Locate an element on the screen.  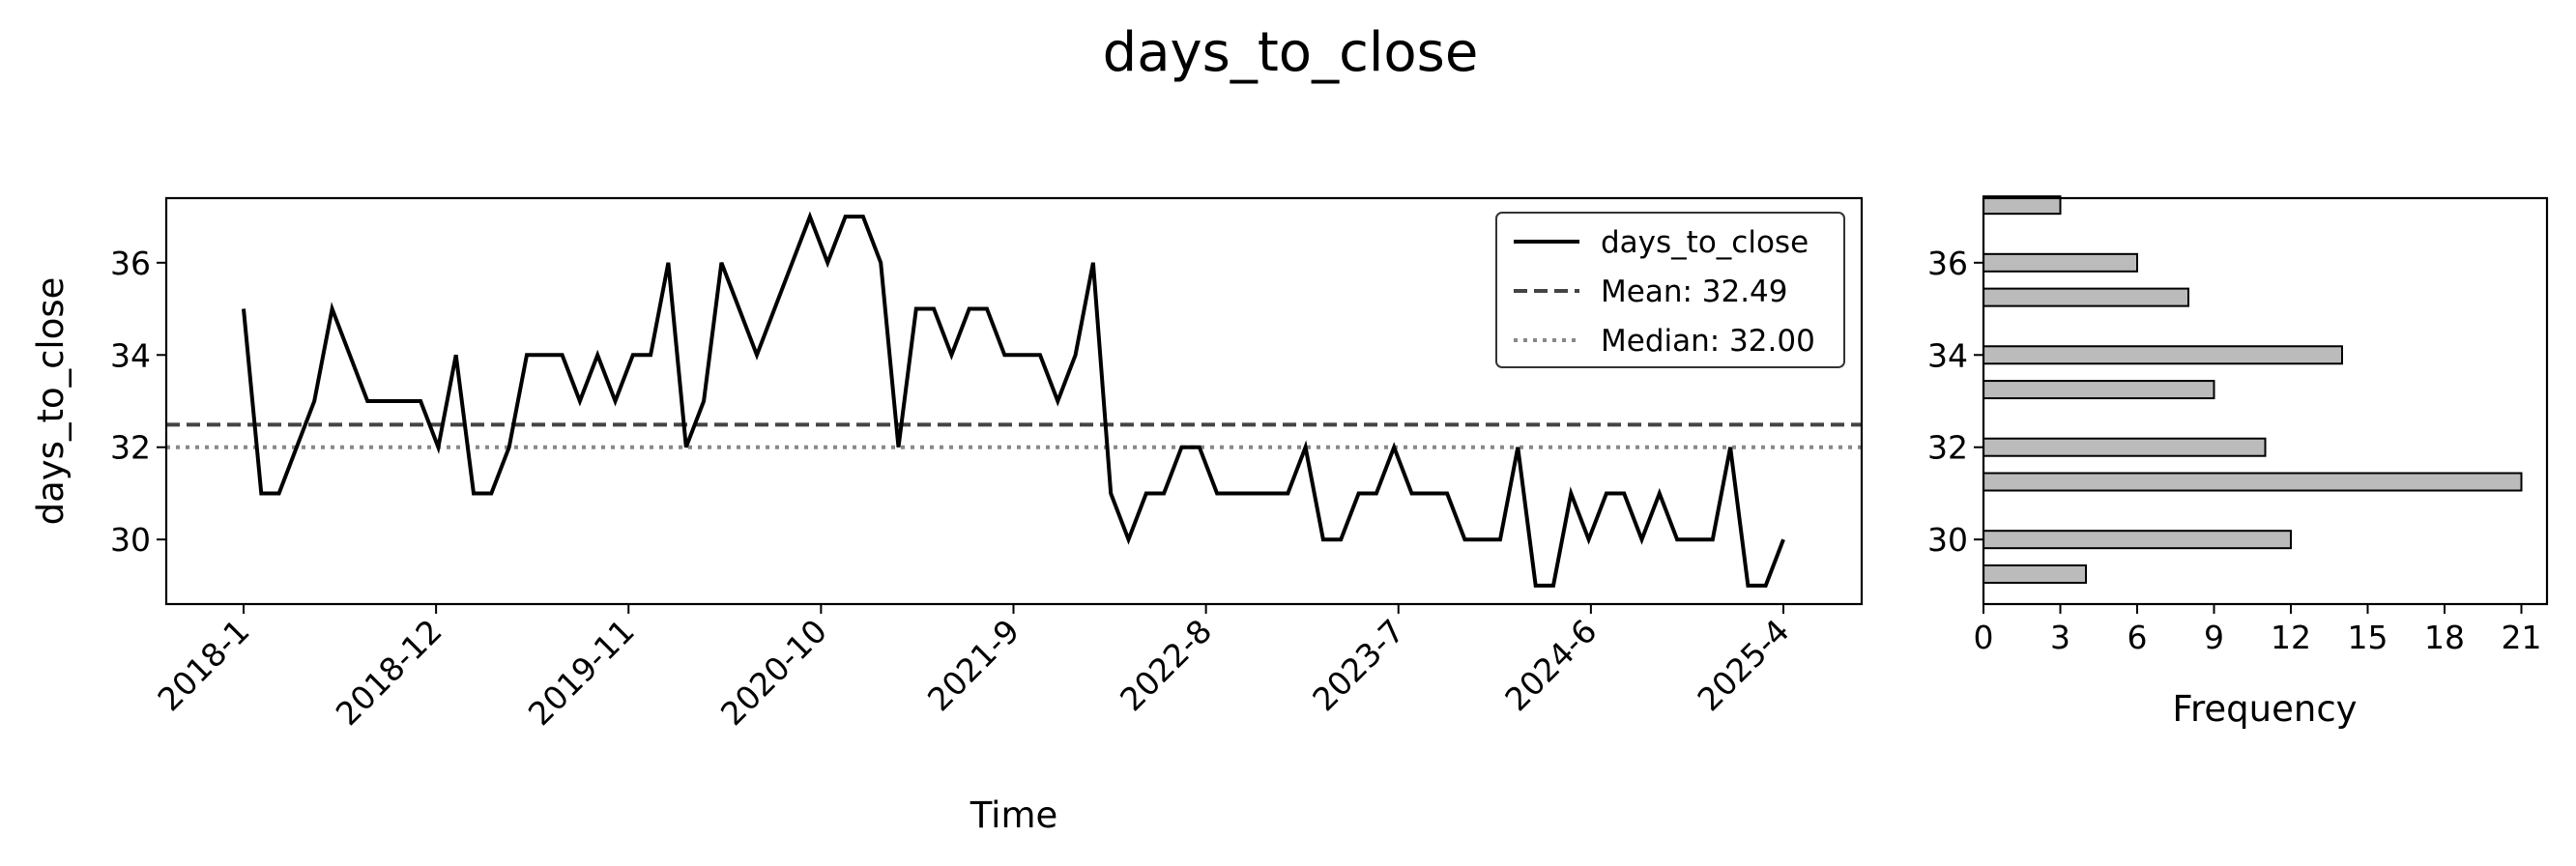
histogram-x-tick-label: 15 is located at coordinates (2368, 637).